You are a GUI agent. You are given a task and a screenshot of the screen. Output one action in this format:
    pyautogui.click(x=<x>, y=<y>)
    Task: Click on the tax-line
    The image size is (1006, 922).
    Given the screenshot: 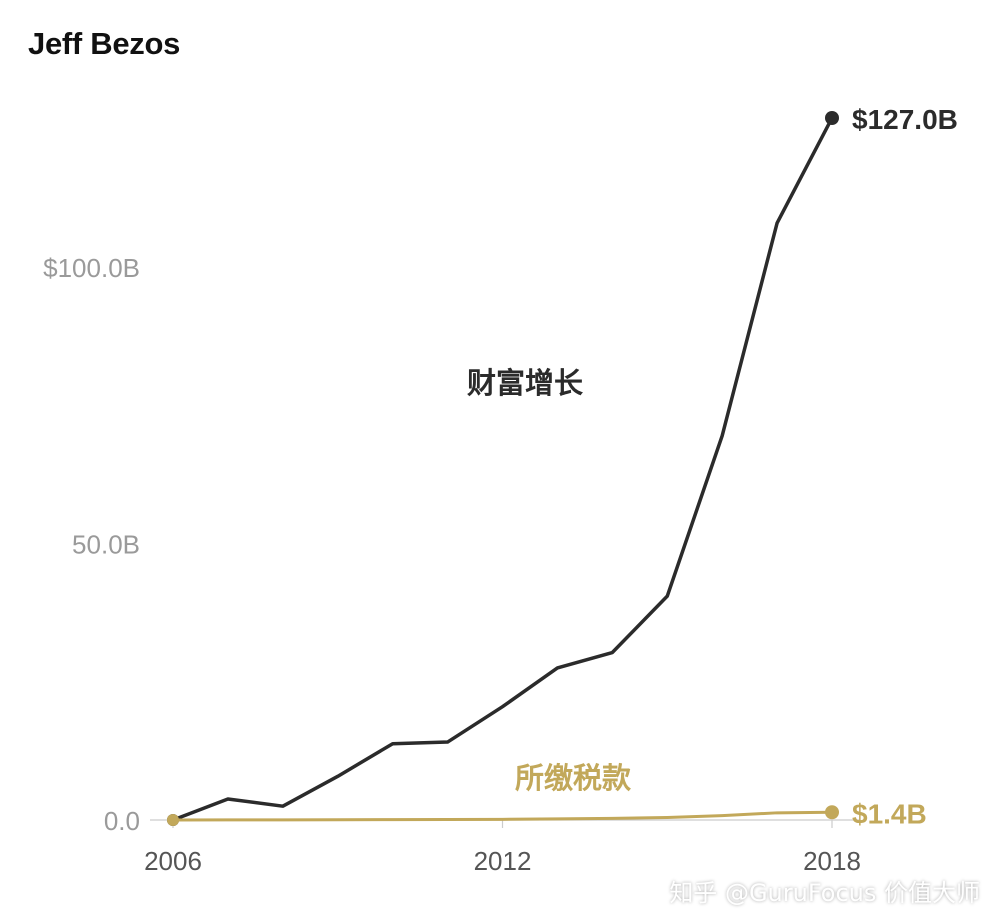 What is the action you would take?
    pyautogui.click(x=502, y=816)
    